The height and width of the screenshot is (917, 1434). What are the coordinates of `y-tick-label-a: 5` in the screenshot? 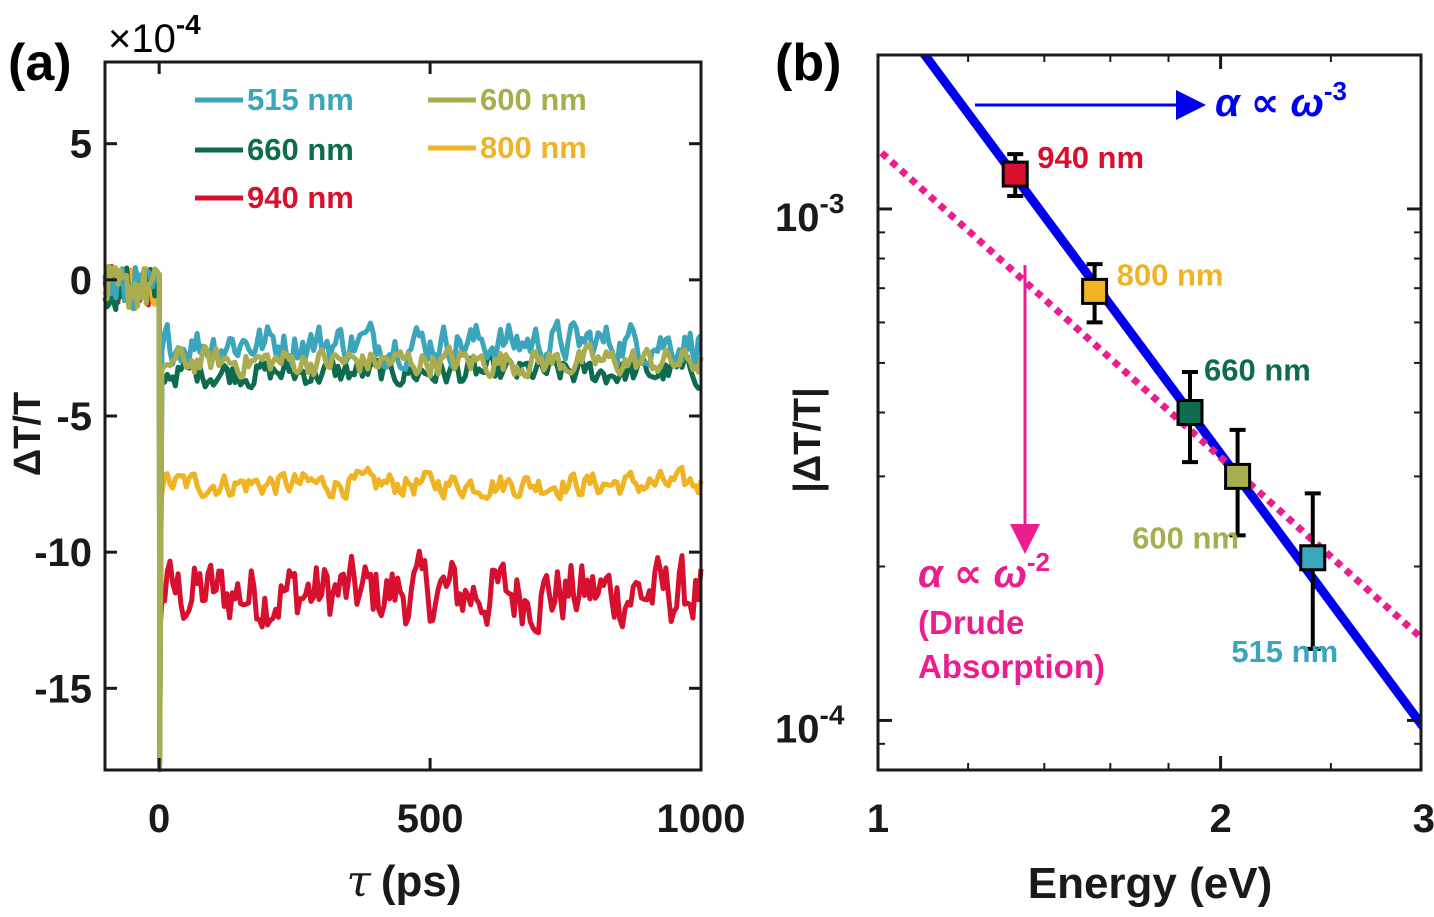 It's located at (81, 145).